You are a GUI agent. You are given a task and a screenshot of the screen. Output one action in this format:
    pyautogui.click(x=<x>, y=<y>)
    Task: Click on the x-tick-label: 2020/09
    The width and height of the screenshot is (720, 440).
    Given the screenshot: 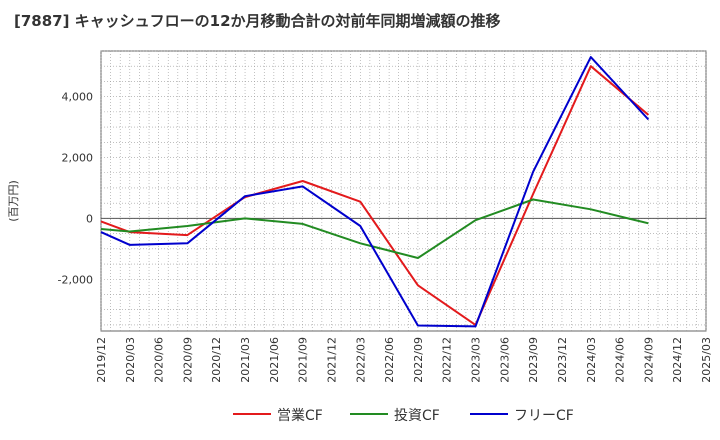 What is the action you would take?
    pyautogui.click(x=187, y=360)
    